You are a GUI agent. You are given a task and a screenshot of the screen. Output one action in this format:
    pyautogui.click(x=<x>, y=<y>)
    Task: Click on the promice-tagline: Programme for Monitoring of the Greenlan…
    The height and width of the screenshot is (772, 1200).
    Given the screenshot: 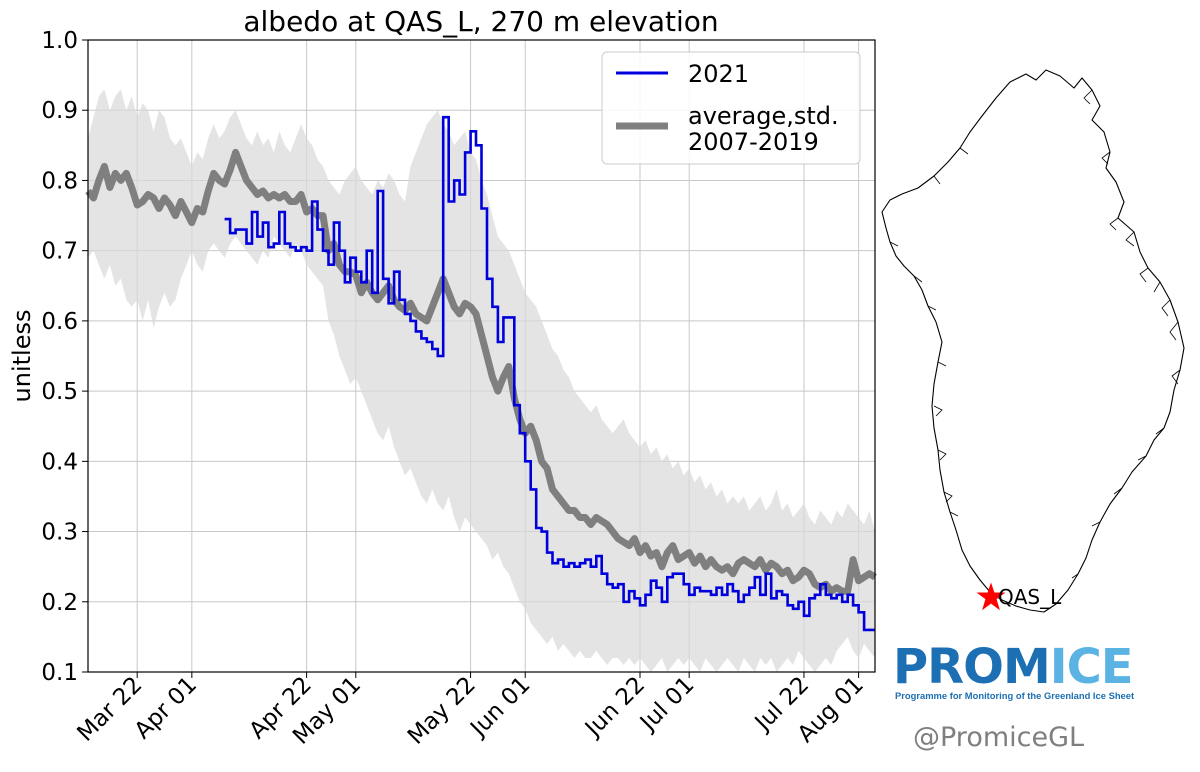 What is the action you would take?
    pyautogui.click(x=1015, y=695)
    